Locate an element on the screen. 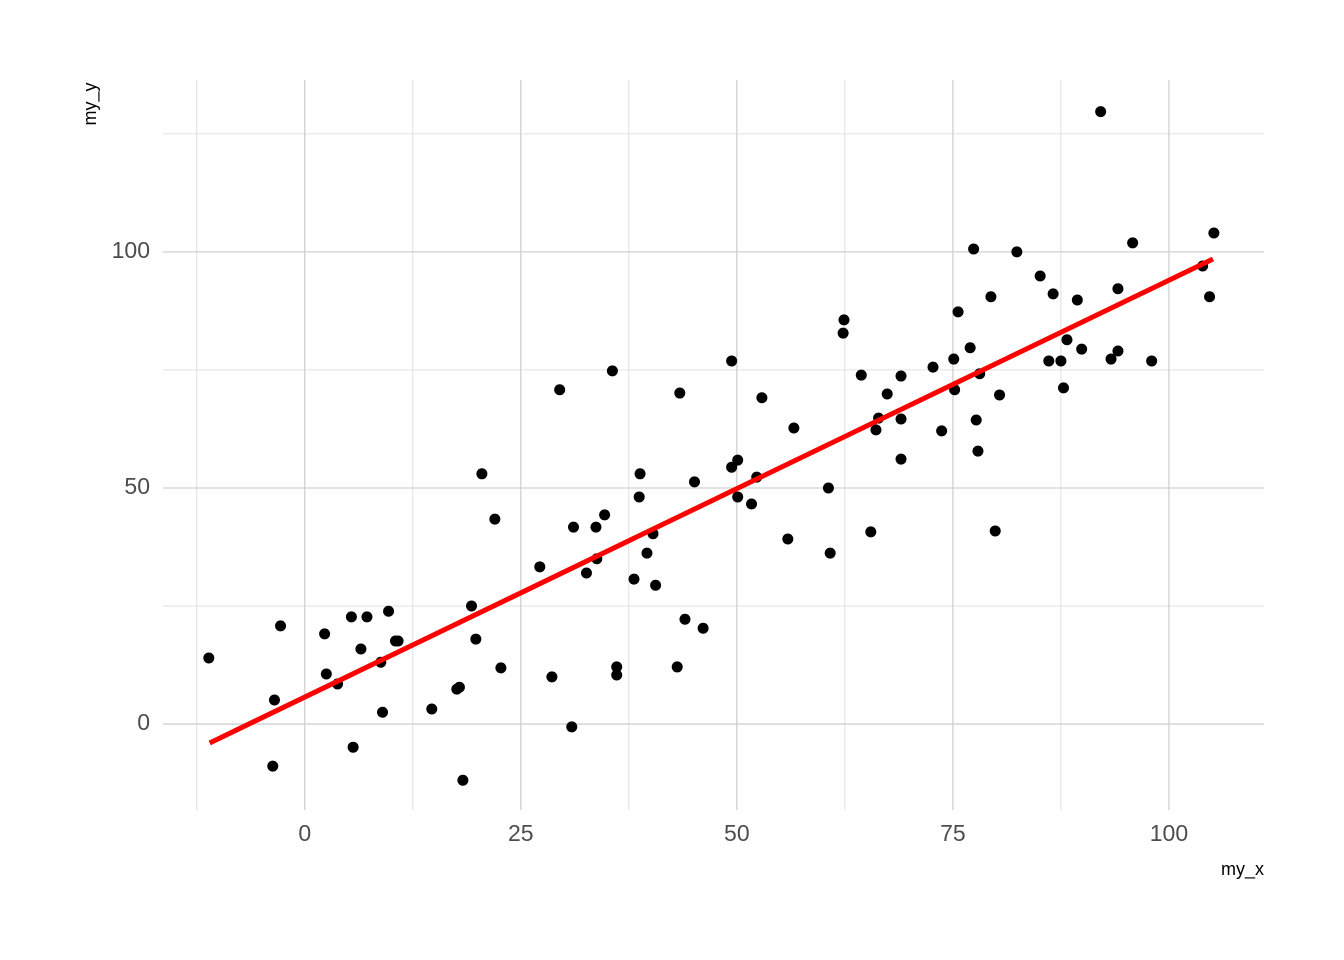 Image resolution: width=1344 pixels, height=960 pixels. y-axis-title: my_y is located at coordinates (90, 103).